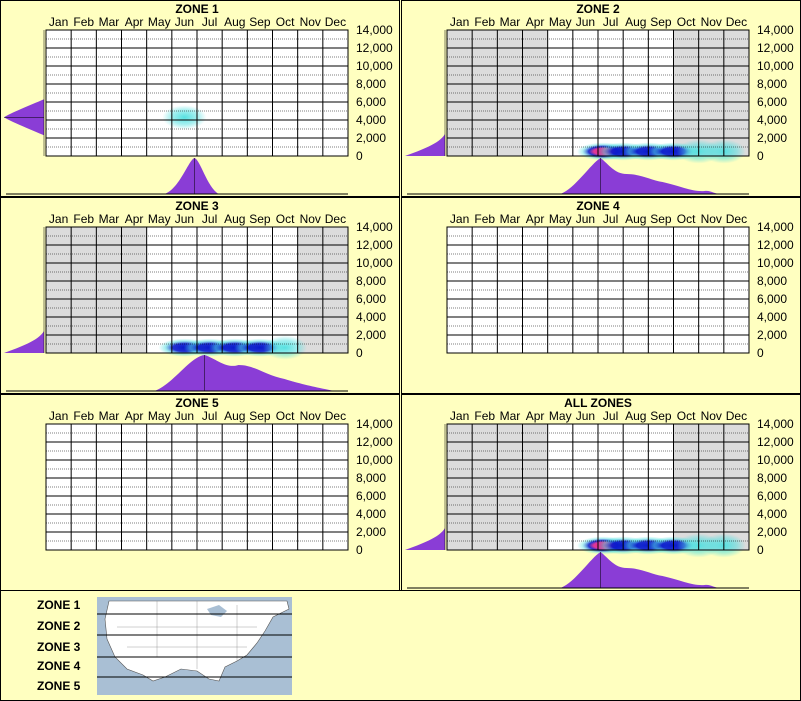  What do you see at coordinates (194, 646) in the screenshot?
I see `us-zone-map` at bounding box center [194, 646].